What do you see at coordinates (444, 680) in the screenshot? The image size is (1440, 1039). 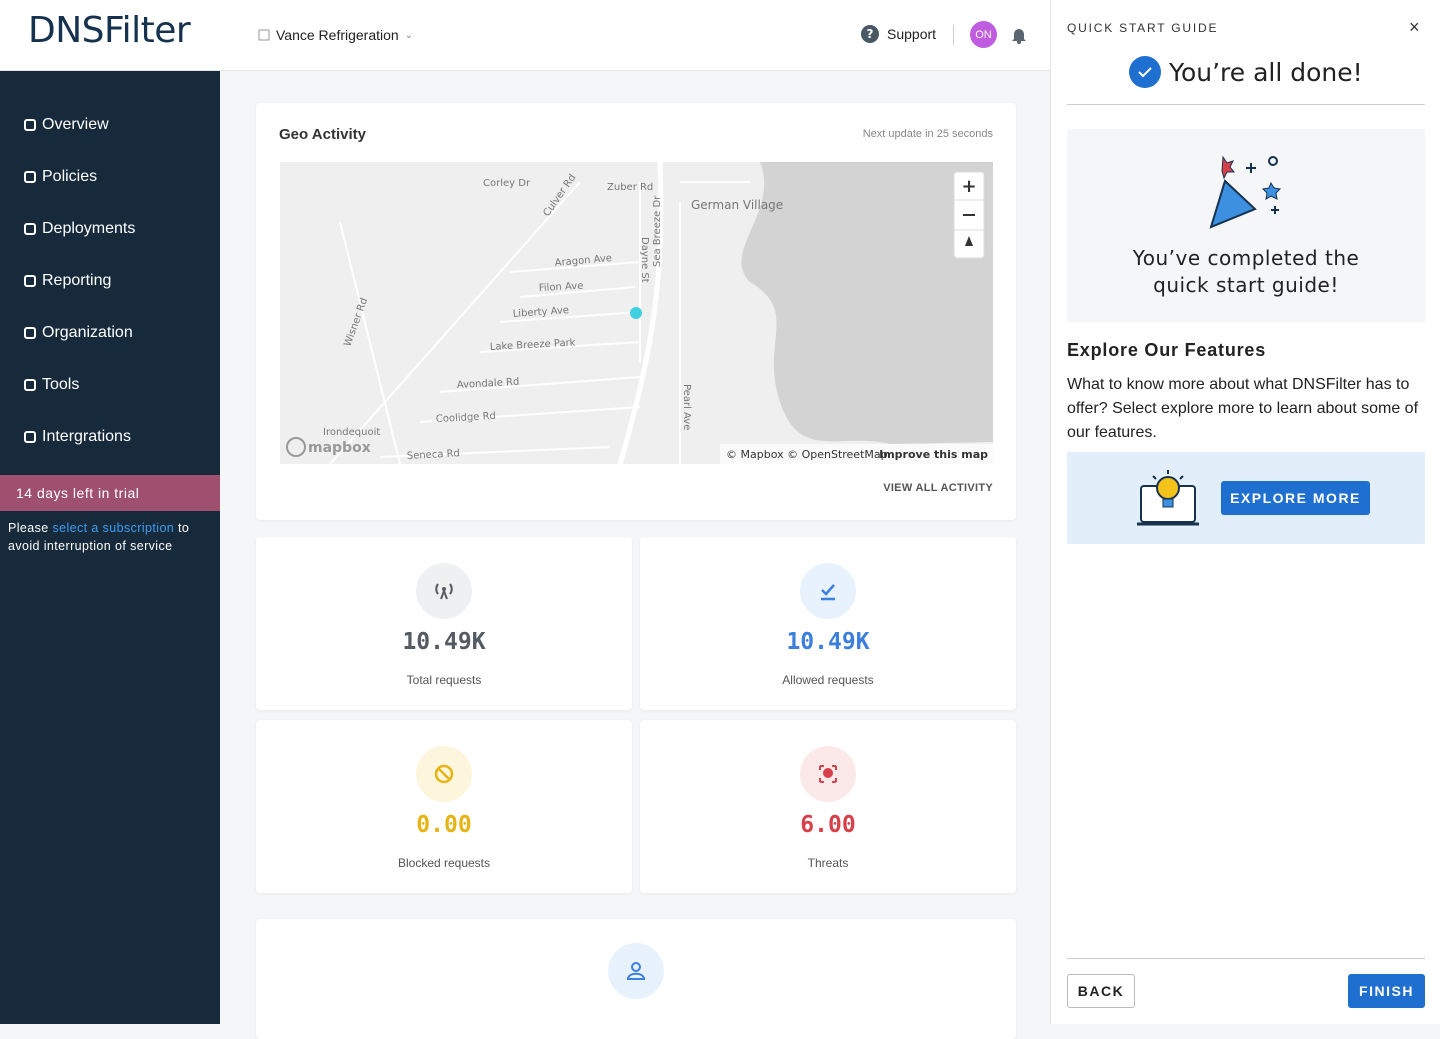 I see `stat-label: Total requests` at bounding box center [444, 680].